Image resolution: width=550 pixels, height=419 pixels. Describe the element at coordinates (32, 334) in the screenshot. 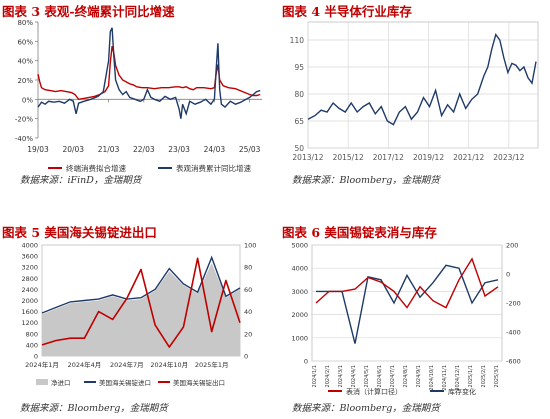

I see `y-left-tick-label: 800` at that location.